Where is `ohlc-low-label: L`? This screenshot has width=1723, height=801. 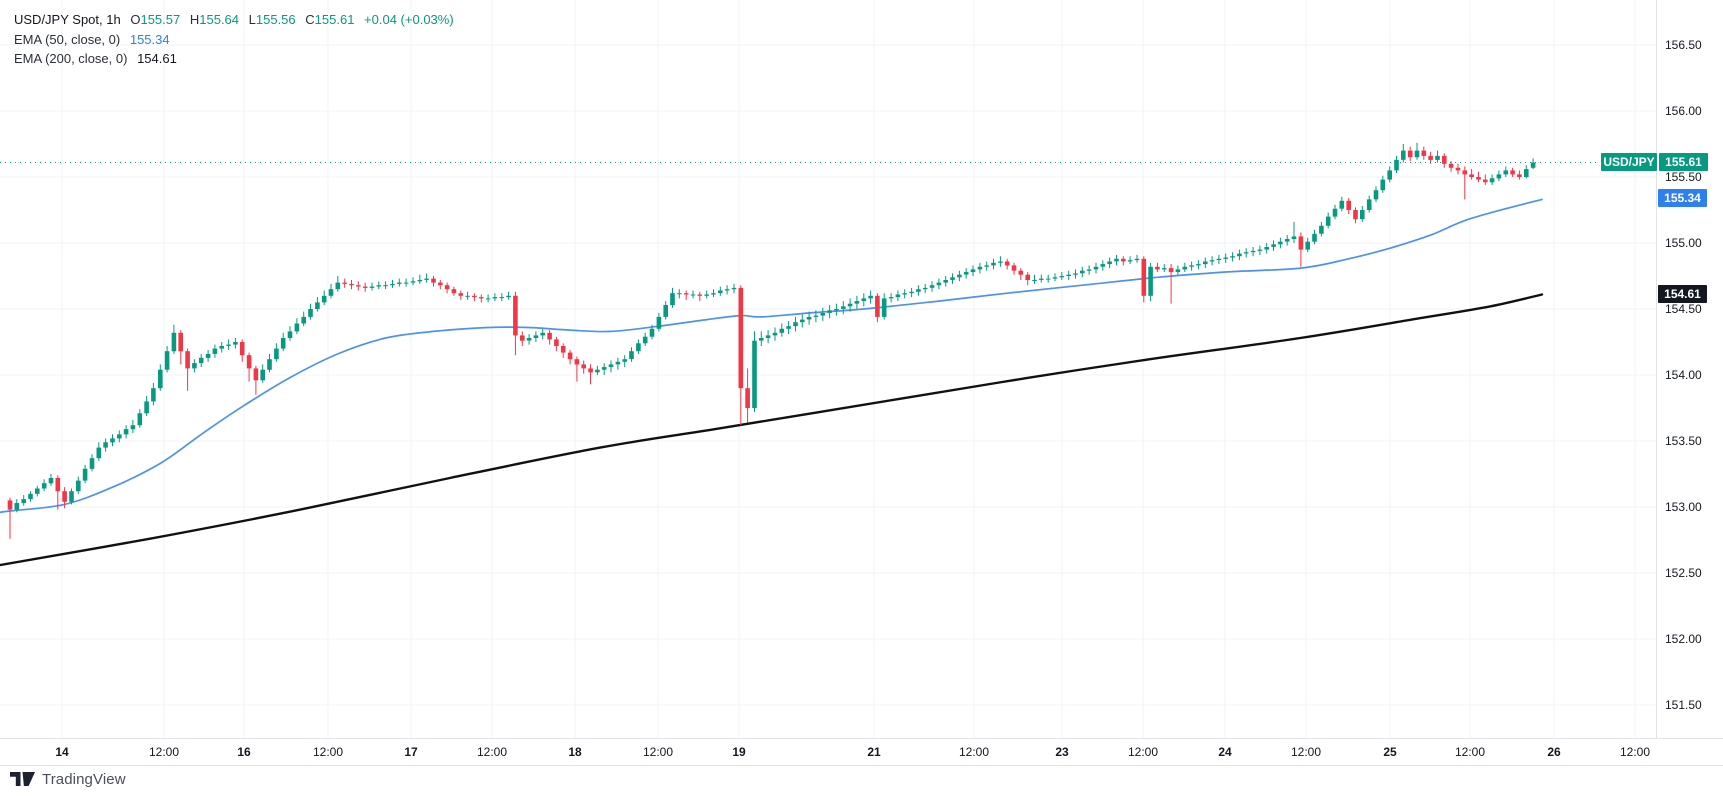 ohlc-low-label: L is located at coordinates (252, 19).